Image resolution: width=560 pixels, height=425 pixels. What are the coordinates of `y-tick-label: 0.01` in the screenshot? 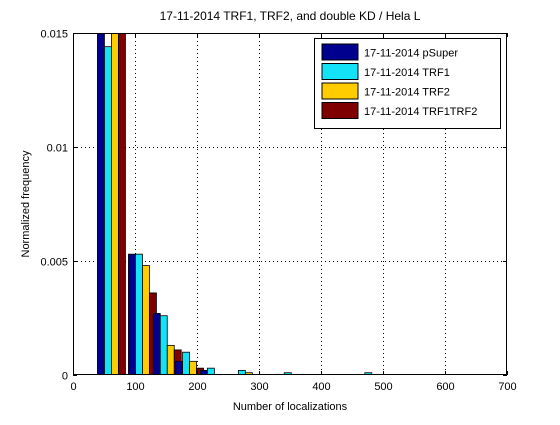 It's located at (57, 149).